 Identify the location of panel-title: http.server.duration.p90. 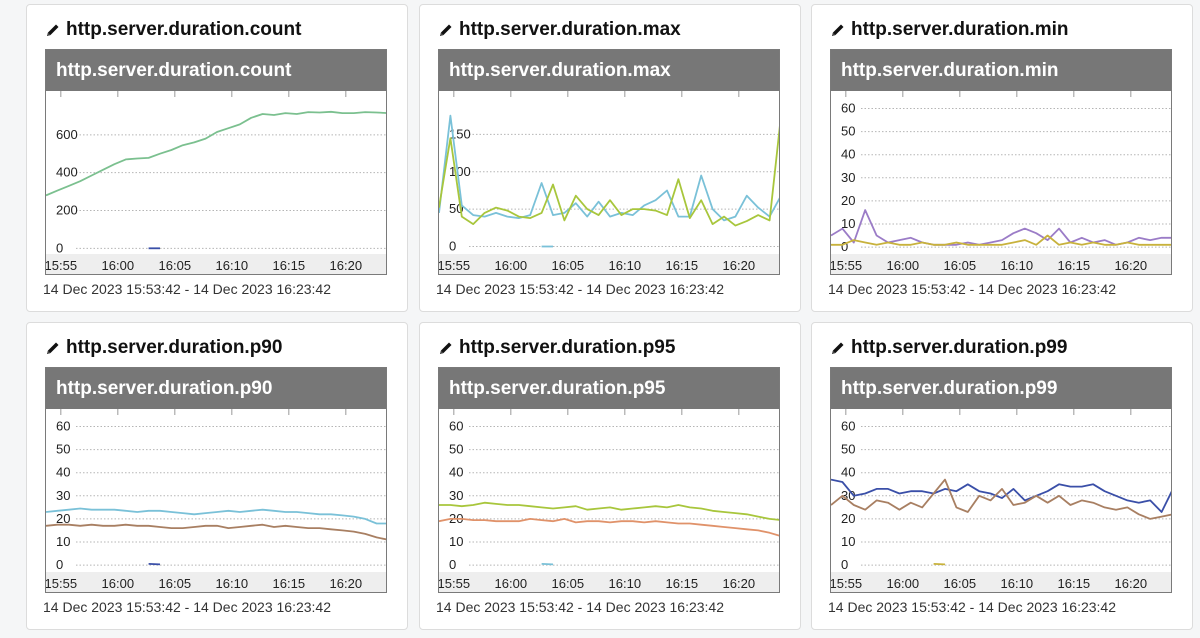
(163, 348).